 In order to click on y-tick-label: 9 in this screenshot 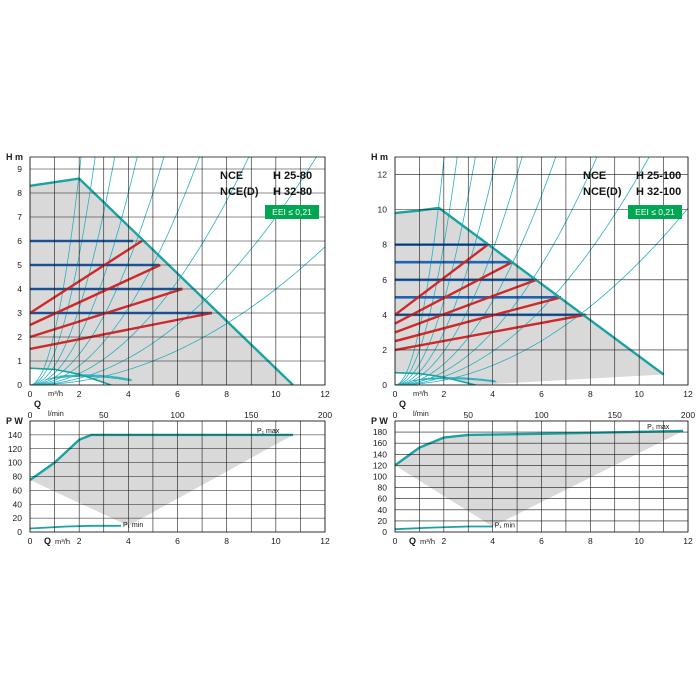, I will do `click(19, 169)`.